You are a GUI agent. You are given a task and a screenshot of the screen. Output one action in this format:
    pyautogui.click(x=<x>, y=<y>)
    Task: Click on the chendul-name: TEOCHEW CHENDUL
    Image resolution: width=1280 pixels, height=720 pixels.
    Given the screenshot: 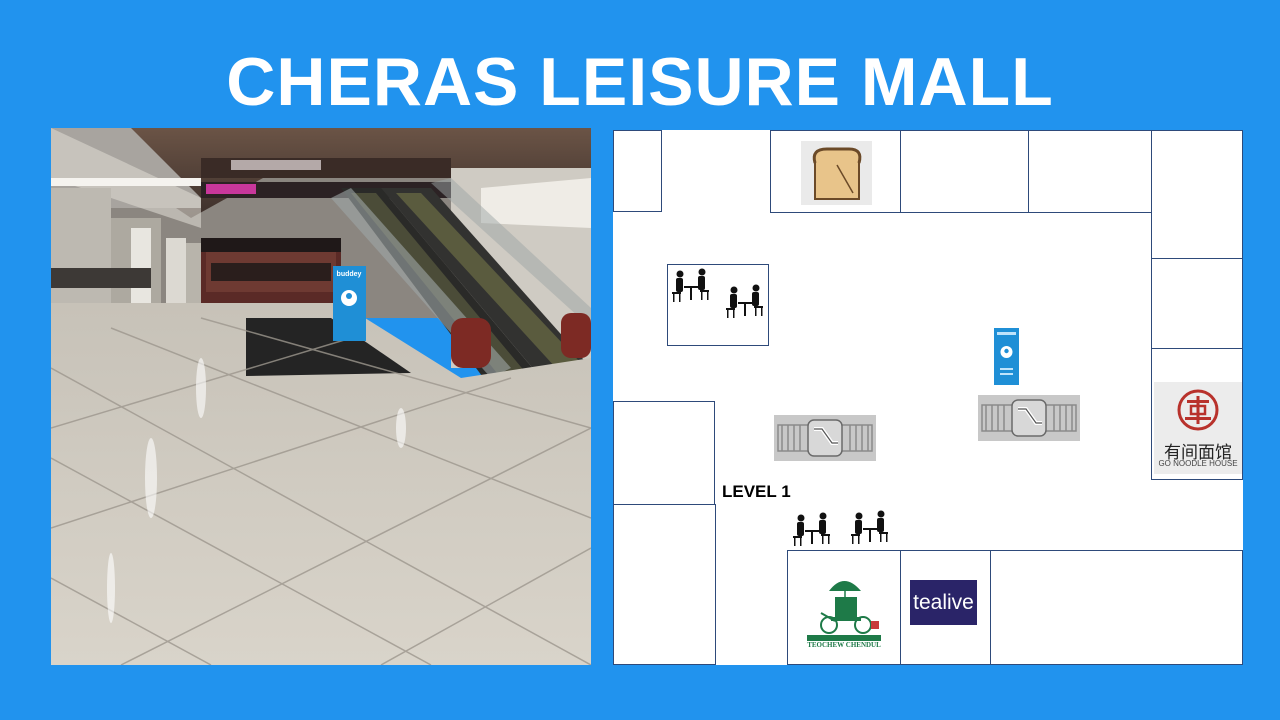 What is the action you would take?
    pyautogui.click(x=844, y=645)
    